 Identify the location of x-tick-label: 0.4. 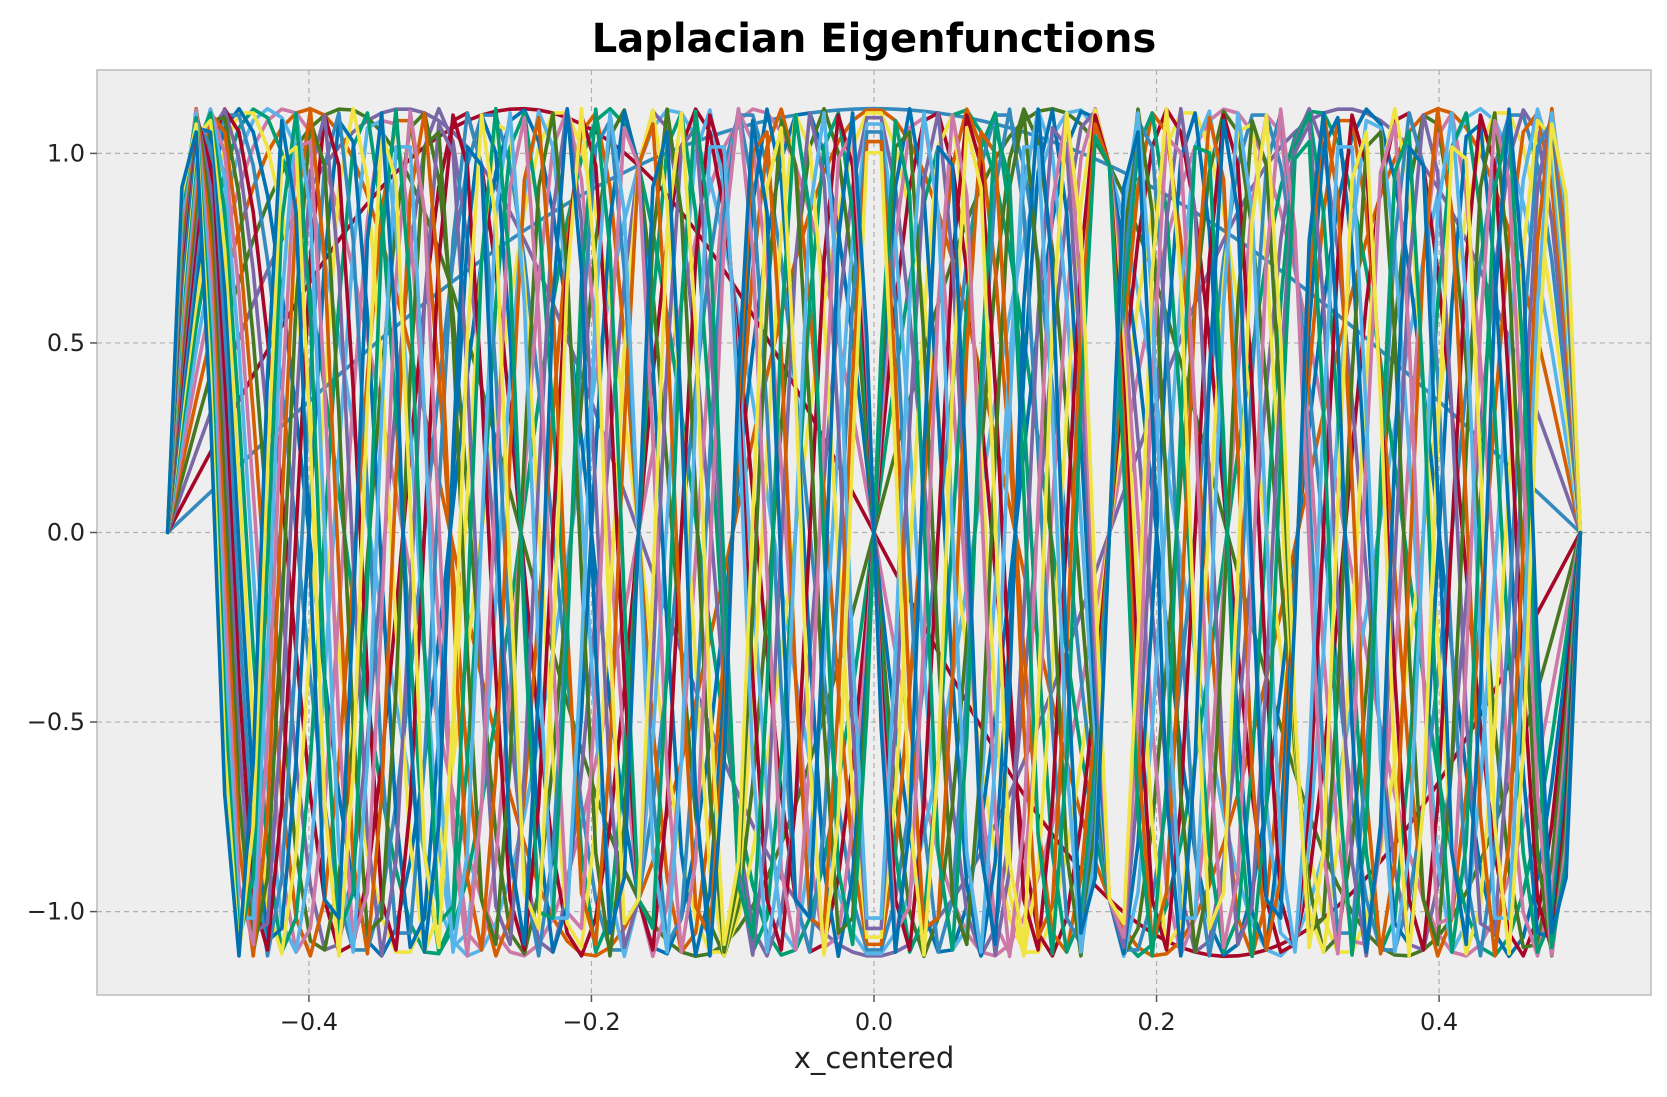
(1439, 1022).